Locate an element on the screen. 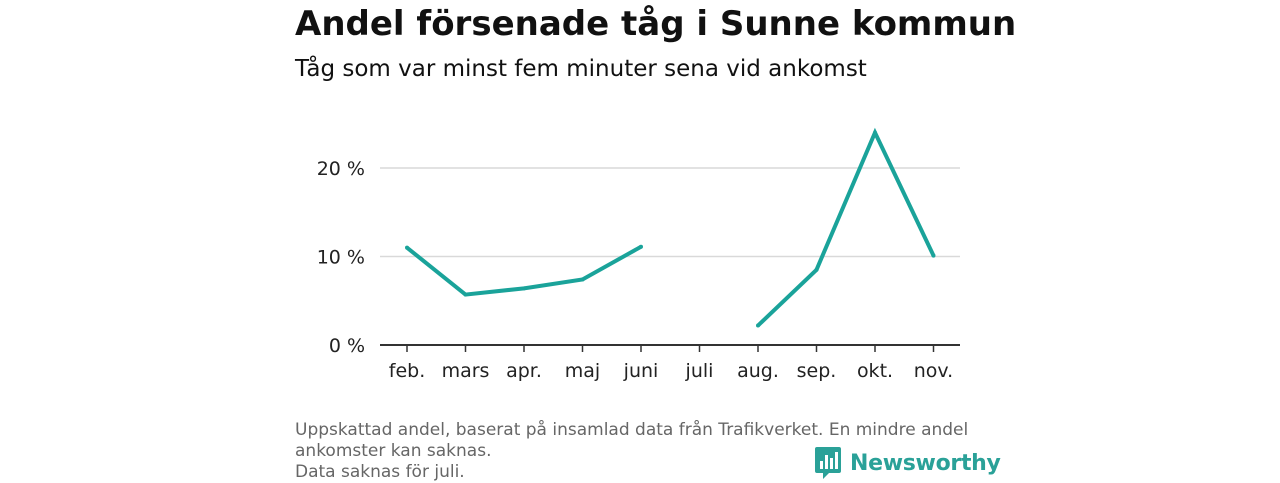 Image resolution: width=1280 pixels, height=483 pixels. x-tick-label: nov. is located at coordinates (933, 371).